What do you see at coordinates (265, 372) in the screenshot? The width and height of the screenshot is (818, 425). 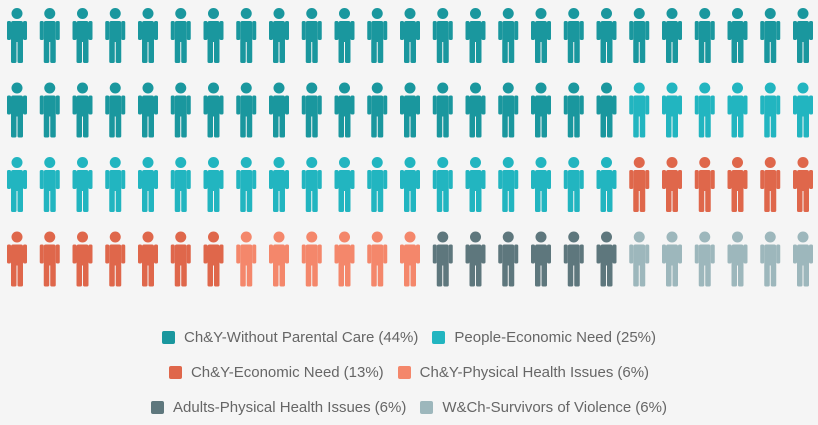 I see `legend-label: Ch&Y-Economic Need` at bounding box center [265, 372].